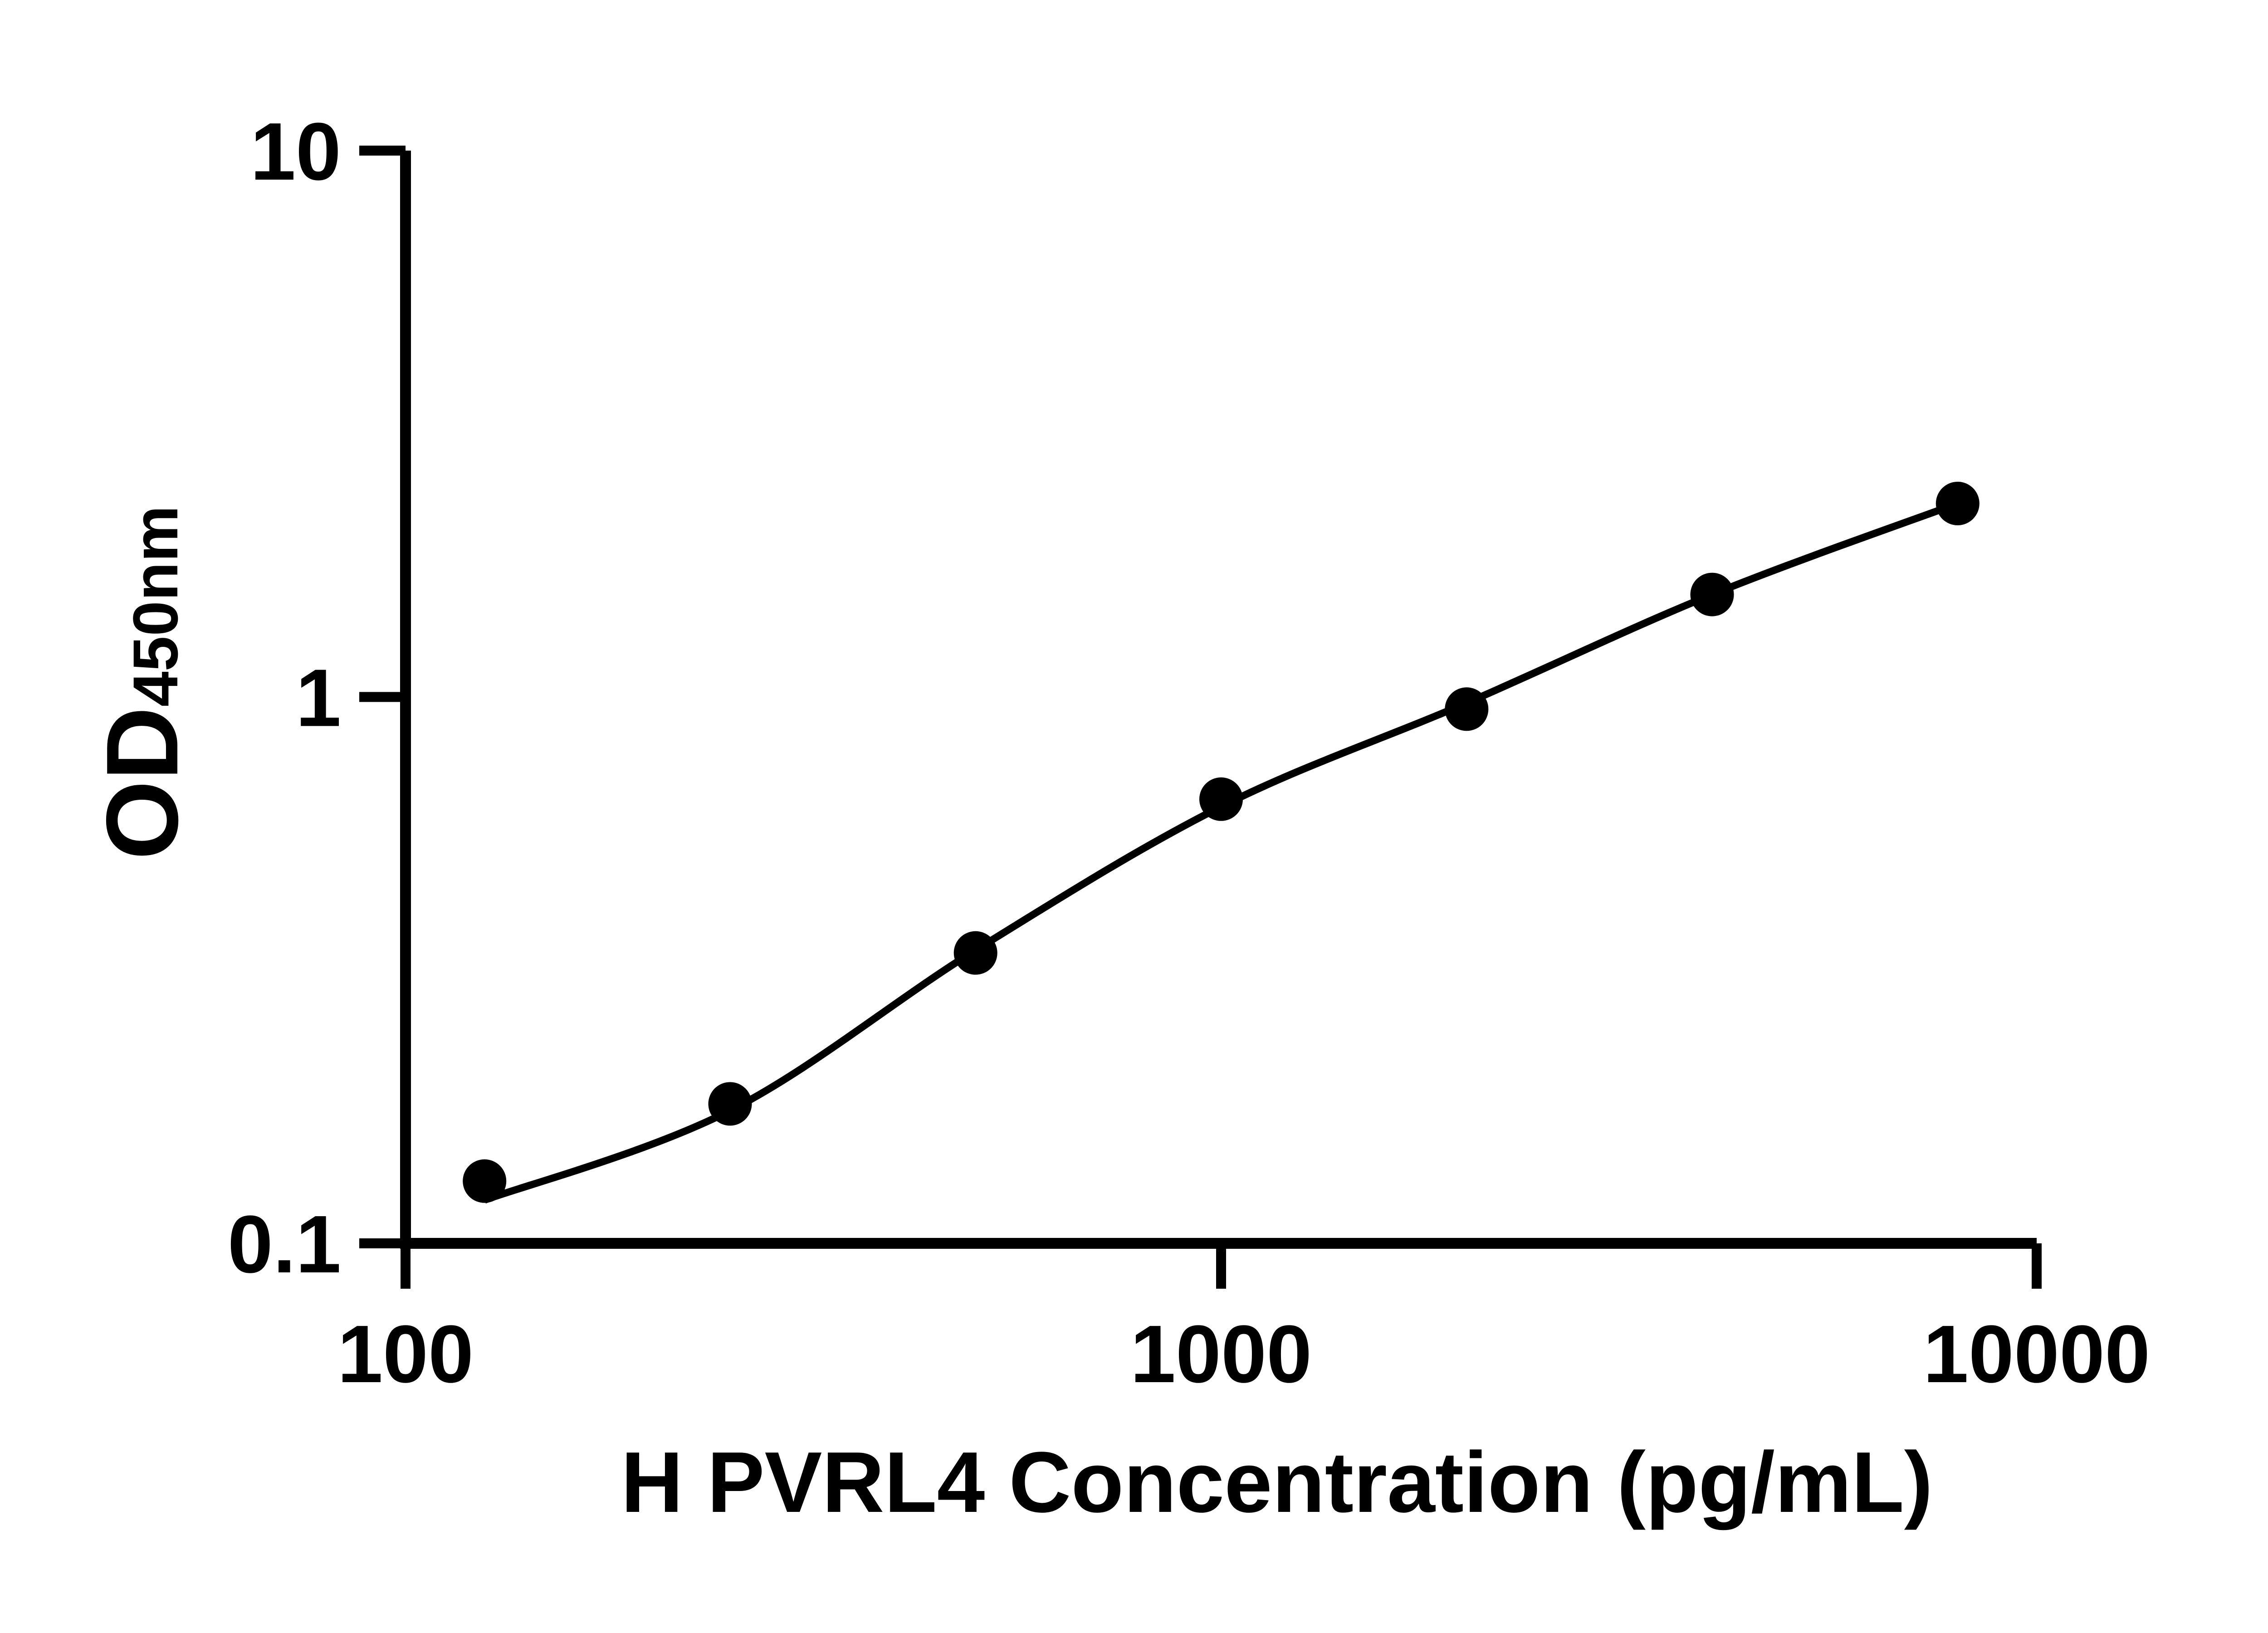  What do you see at coordinates (284, 1244) in the screenshot?
I see `y-axis-tick-label: 0.1` at bounding box center [284, 1244].